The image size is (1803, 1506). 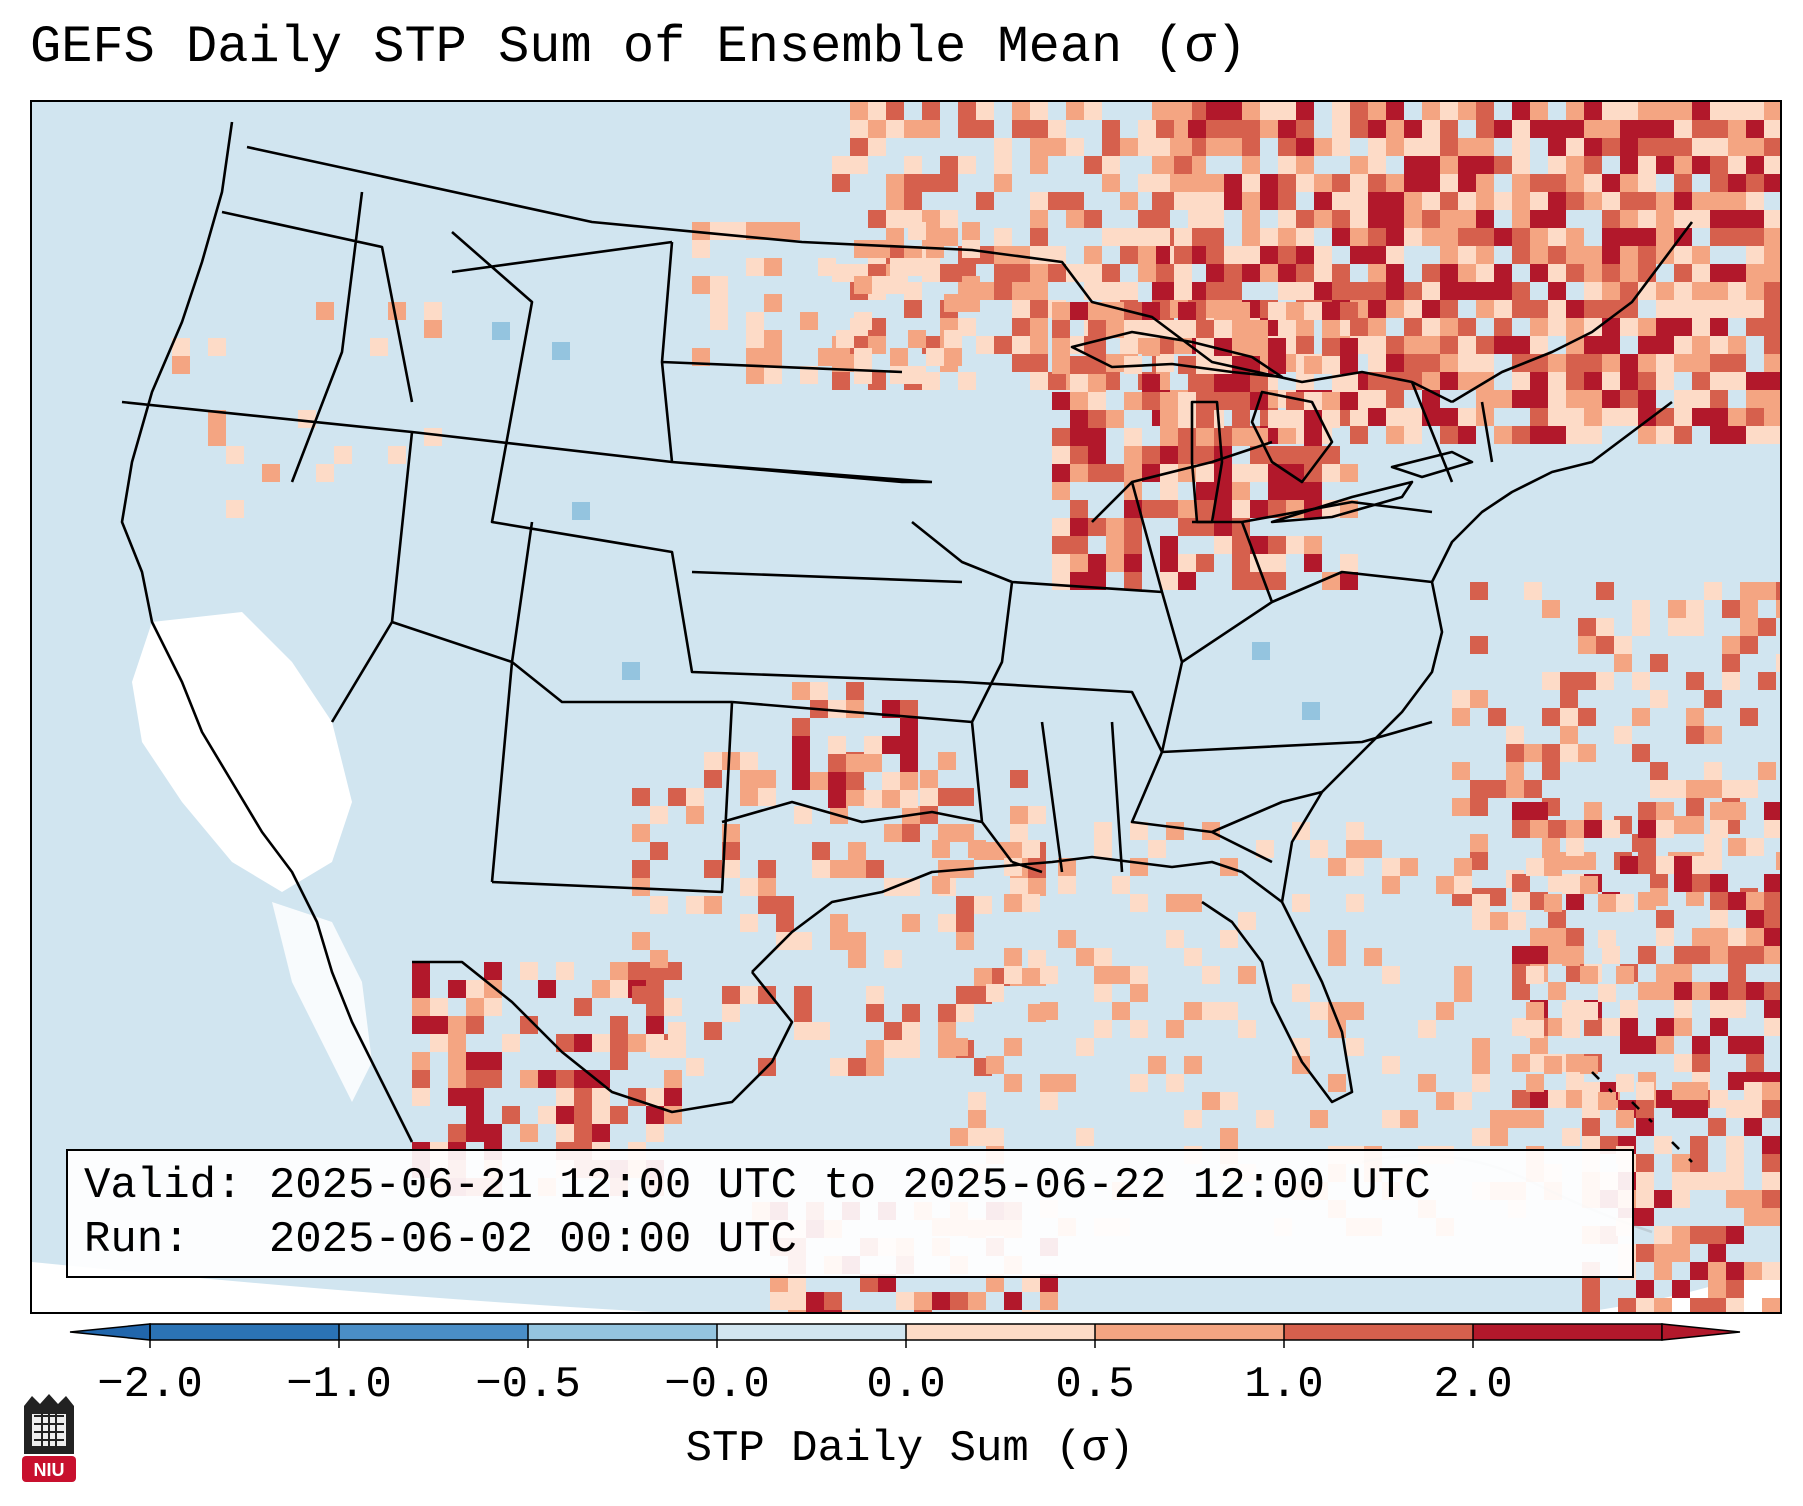 I want to click on colorbar-segment, so click(x=245, y=1332).